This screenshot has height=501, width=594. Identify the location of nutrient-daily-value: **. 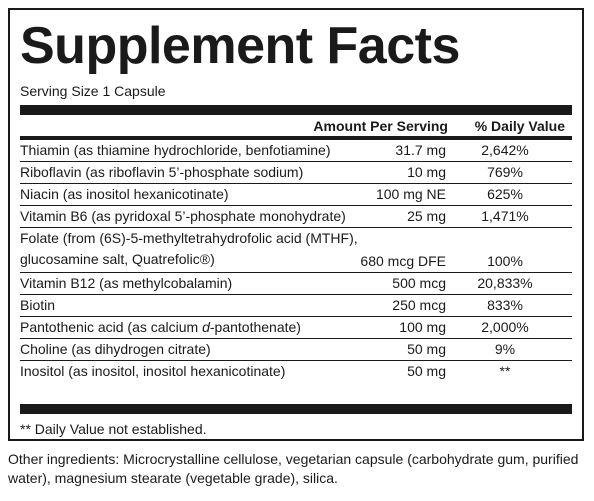
(505, 371).